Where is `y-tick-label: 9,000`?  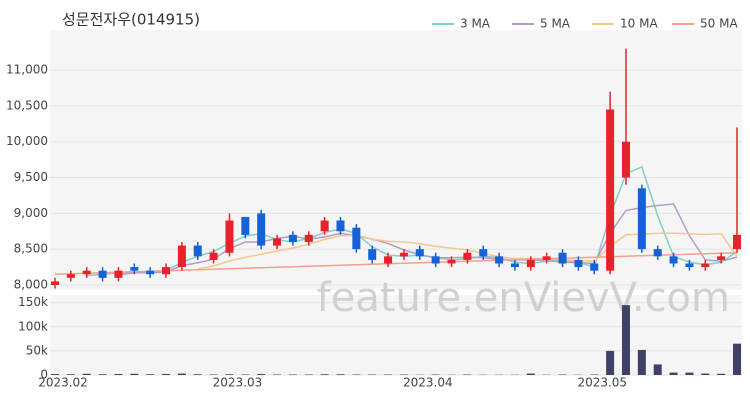
y-tick-label: 9,000 is located at coordinates (31, 213).